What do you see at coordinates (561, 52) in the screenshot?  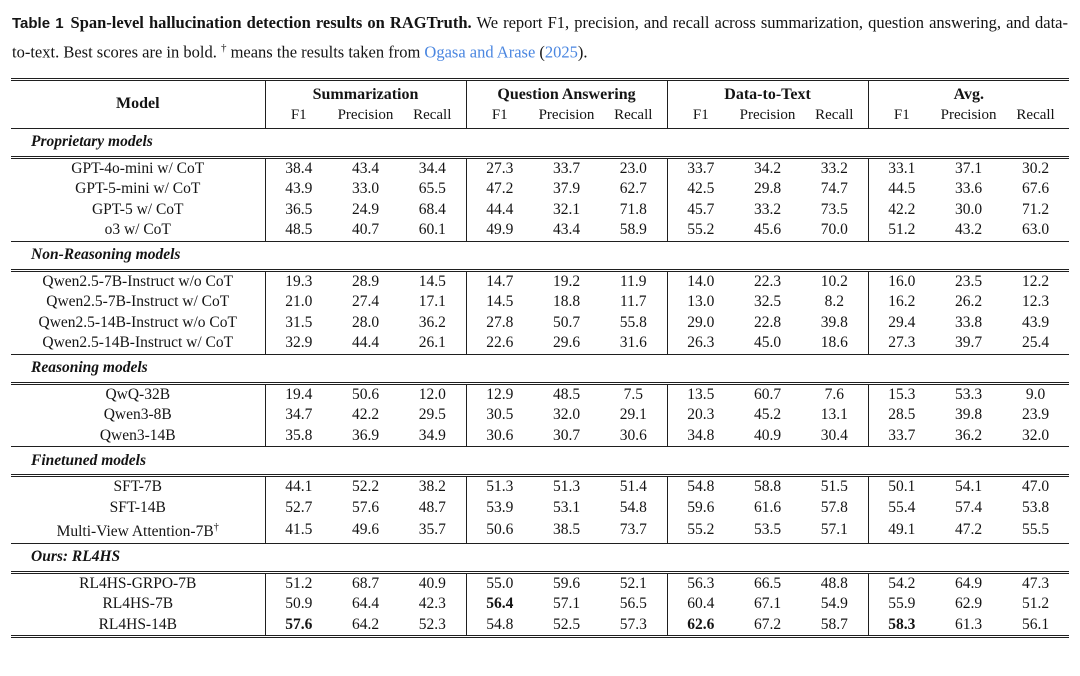 I see `citation-link-year: 2025` at bounding box center [561, 52].